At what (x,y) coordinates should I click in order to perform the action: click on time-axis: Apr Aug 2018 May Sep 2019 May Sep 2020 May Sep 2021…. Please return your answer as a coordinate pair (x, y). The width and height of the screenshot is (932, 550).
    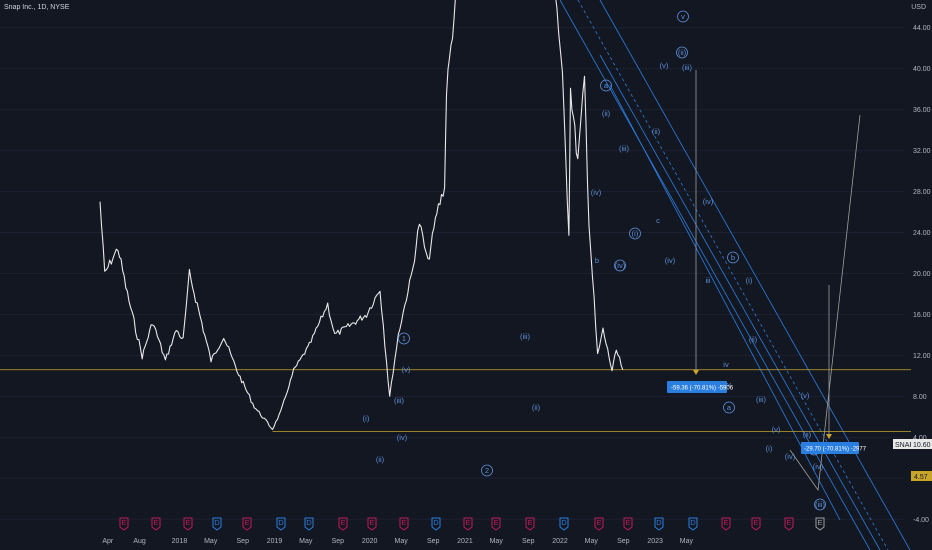
    Looking at the image, I should click on (397, 541).